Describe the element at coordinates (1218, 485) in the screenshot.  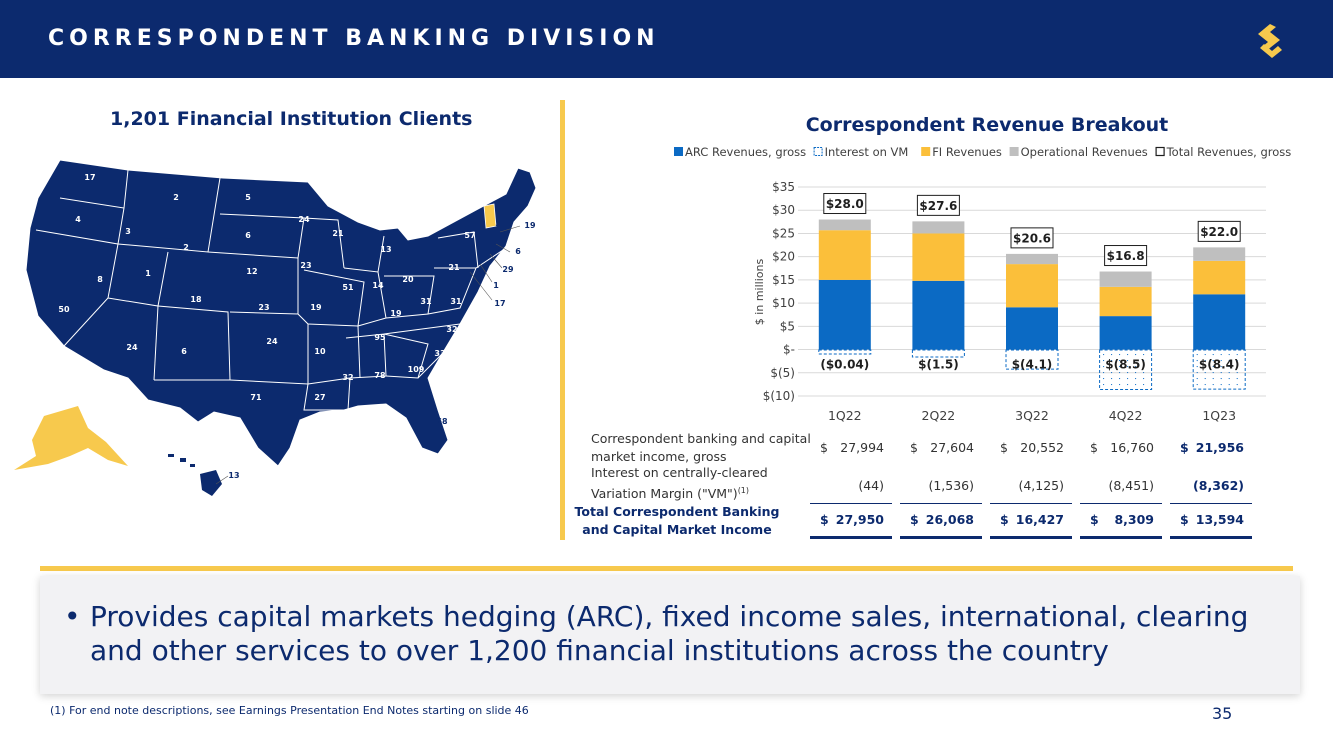
I see `table-value: (8,362)` at that location.